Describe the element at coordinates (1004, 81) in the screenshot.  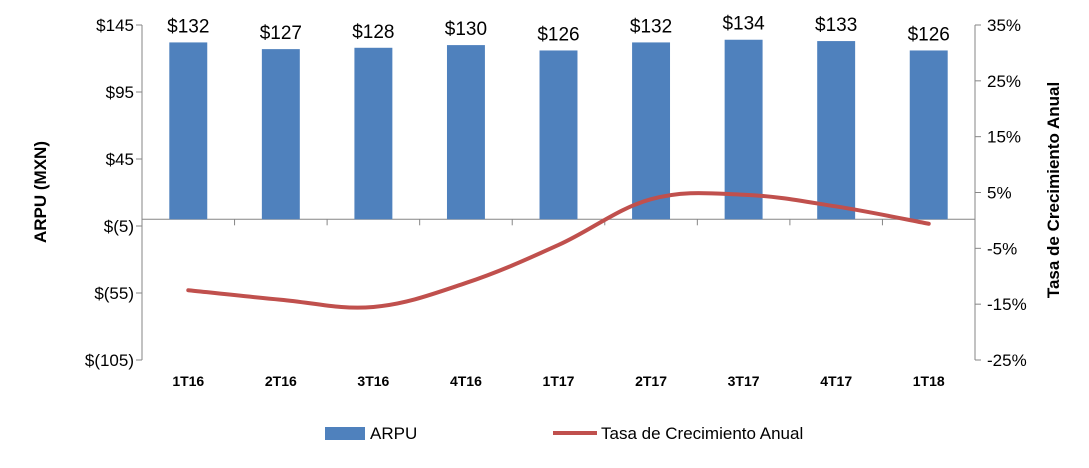
I see `right-tick-label: 25%` at that location.